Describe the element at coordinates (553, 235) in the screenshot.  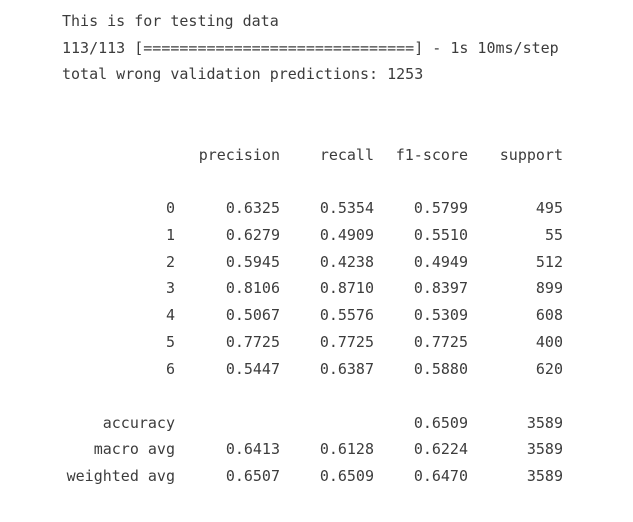
I see `cell-support: 55` at that location.